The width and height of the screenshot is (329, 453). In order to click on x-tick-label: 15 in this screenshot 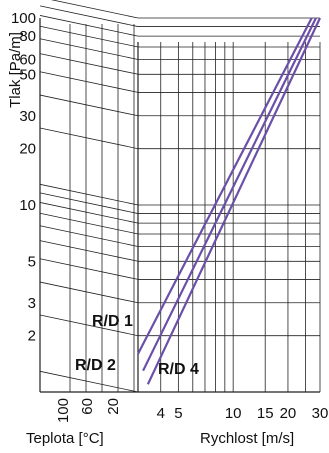, I will do `click(265, 413)`.